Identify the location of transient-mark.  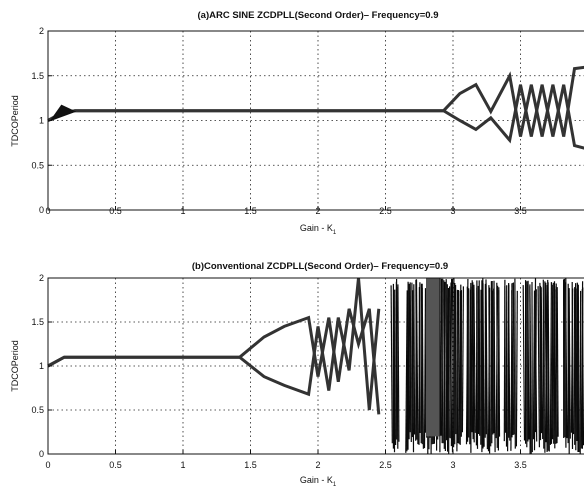
(63, 113).